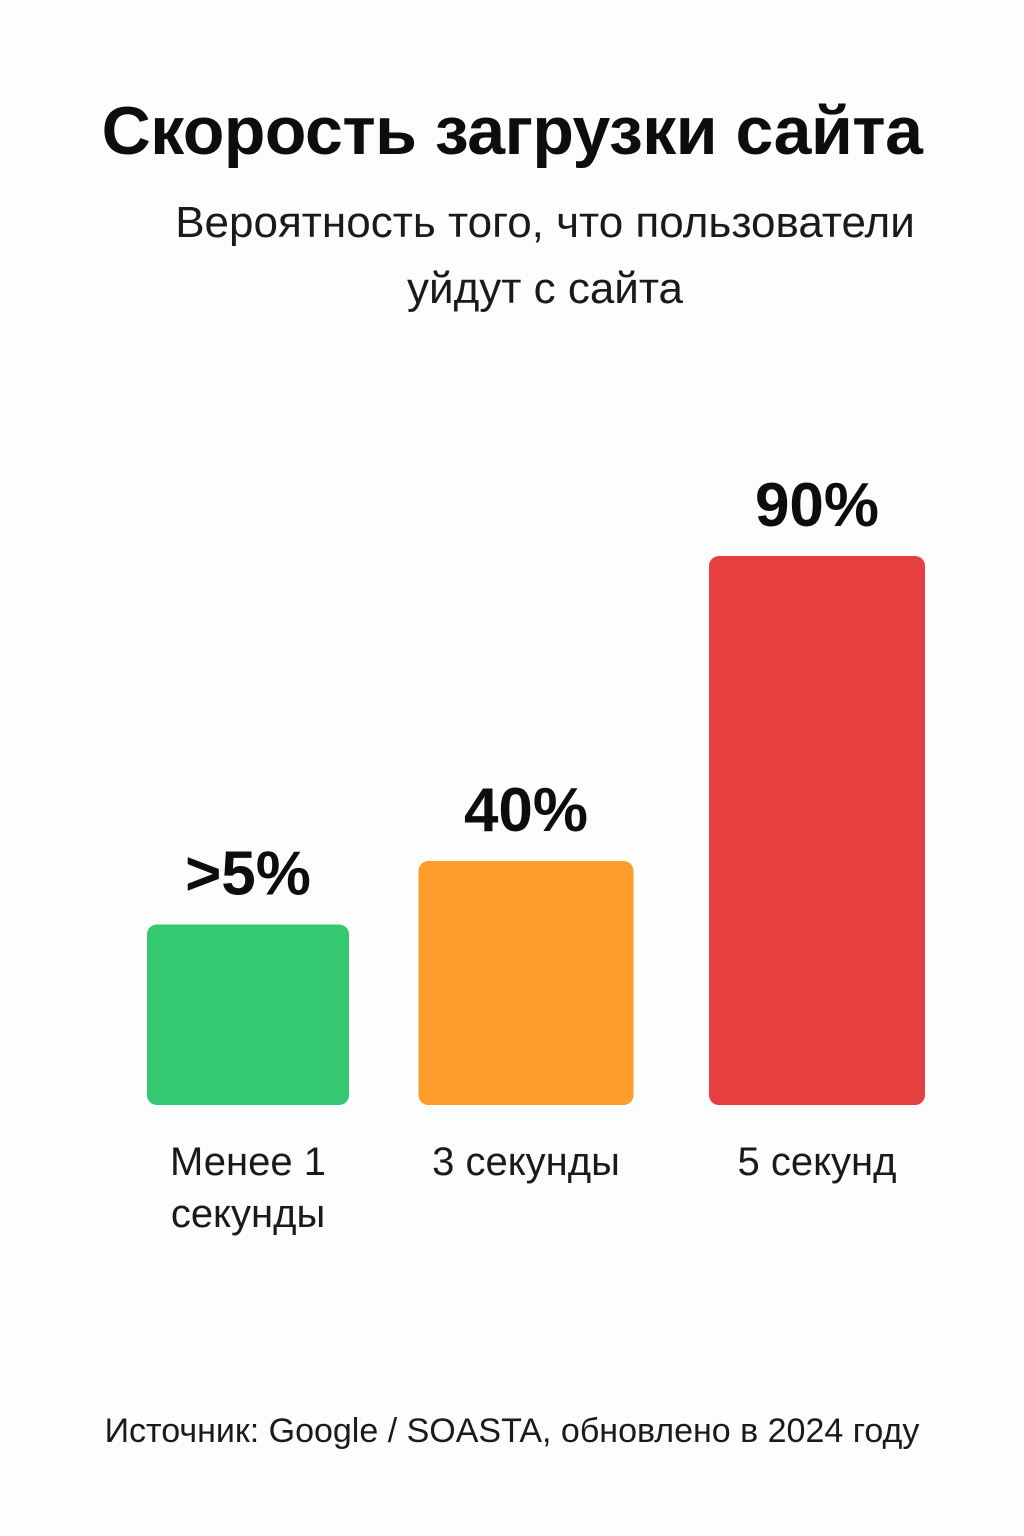  I want to click on value-label-1: >5%, so click(248, 874).